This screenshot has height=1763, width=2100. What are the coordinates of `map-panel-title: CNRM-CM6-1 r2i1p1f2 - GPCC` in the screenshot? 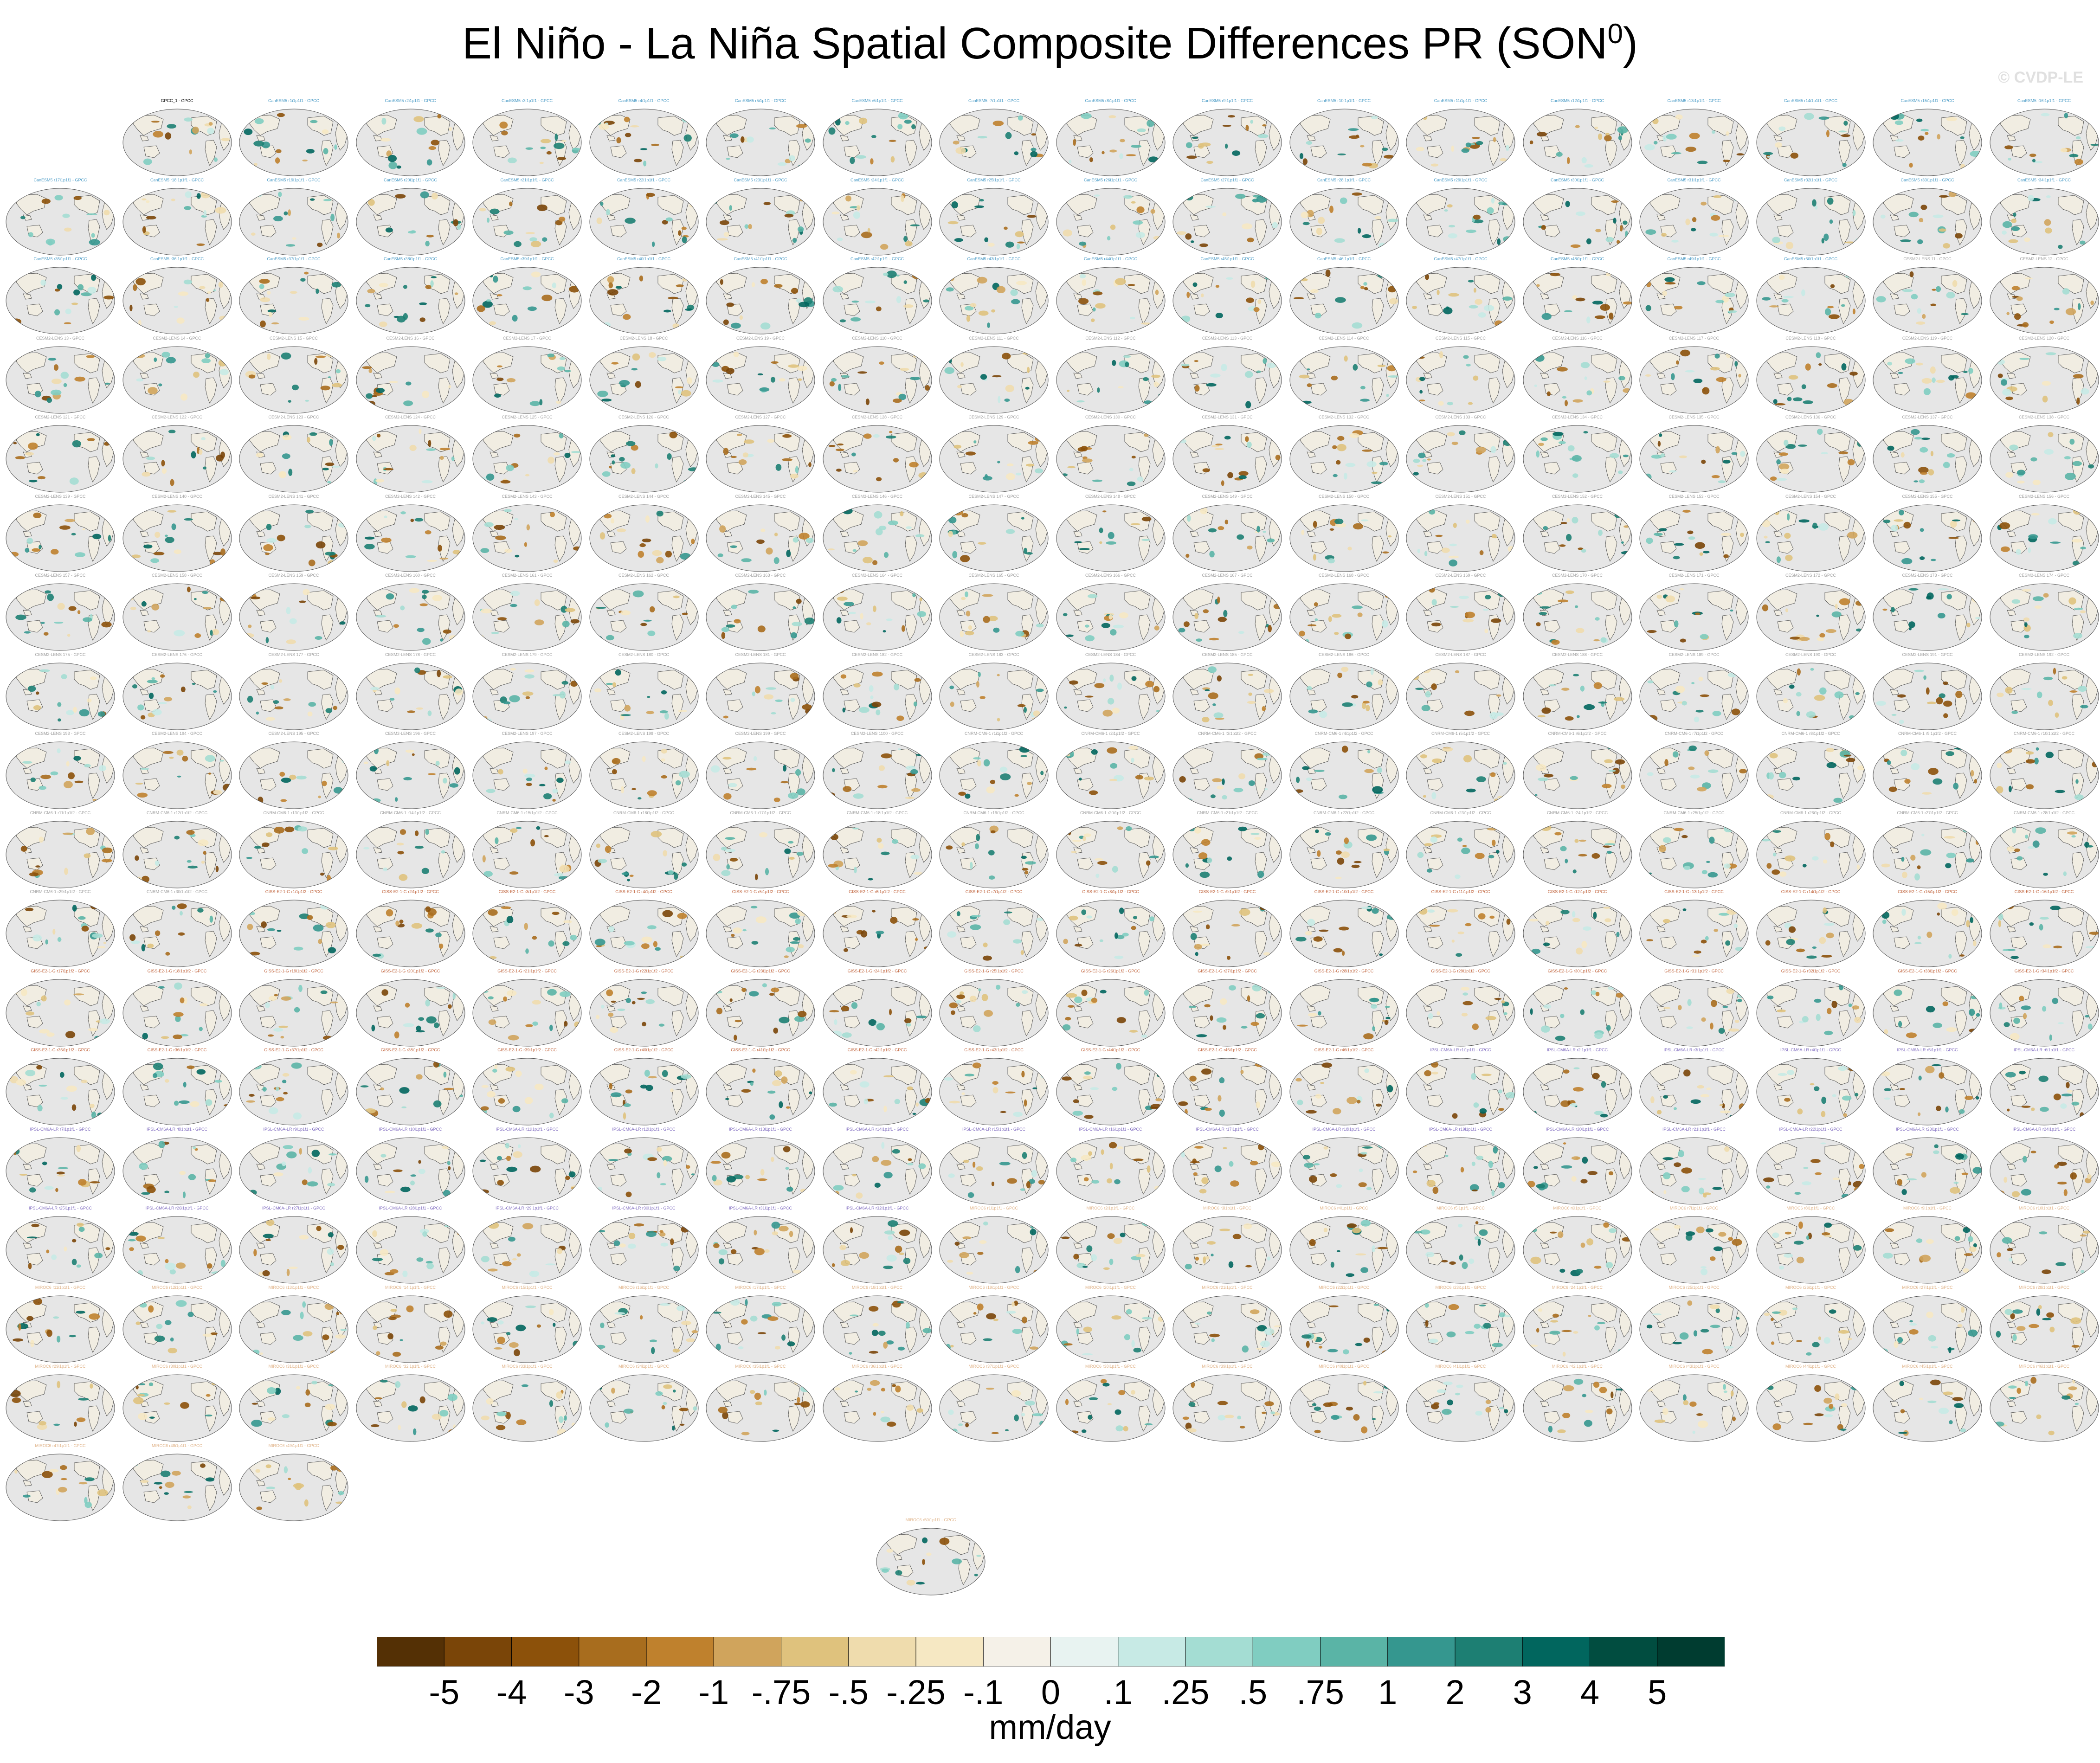 It's located at (1111, 733).